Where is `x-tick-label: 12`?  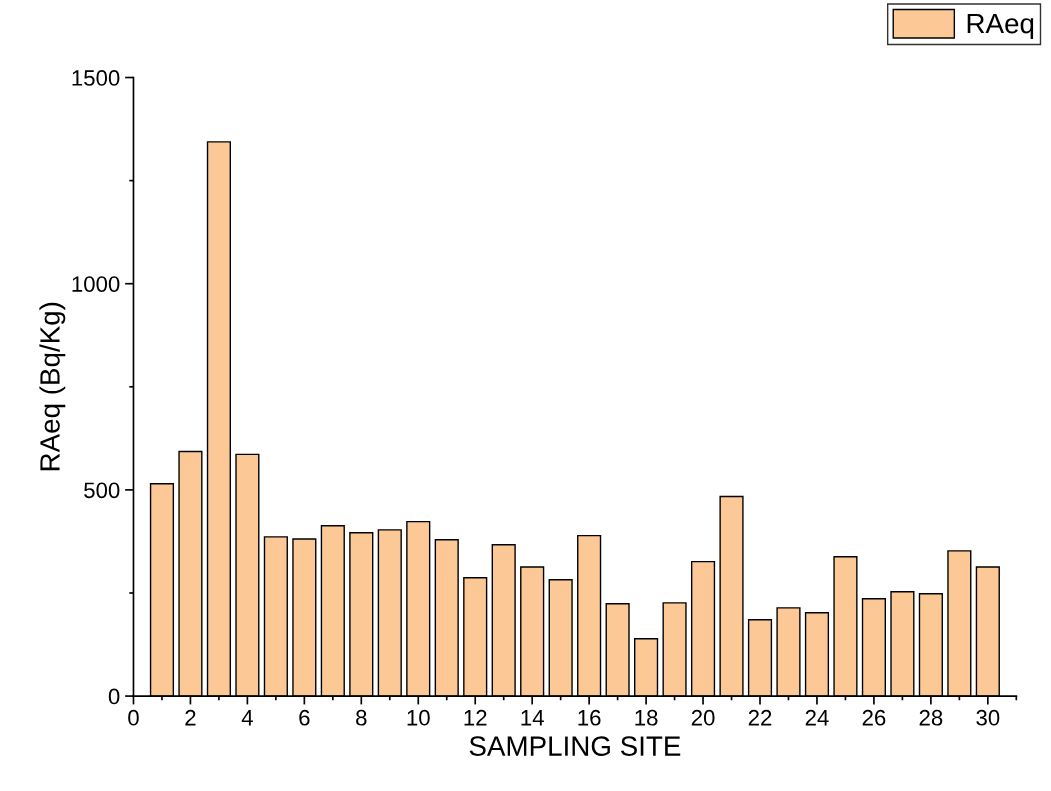 x-tick-label: 12 is located at coordinates (475, 717).